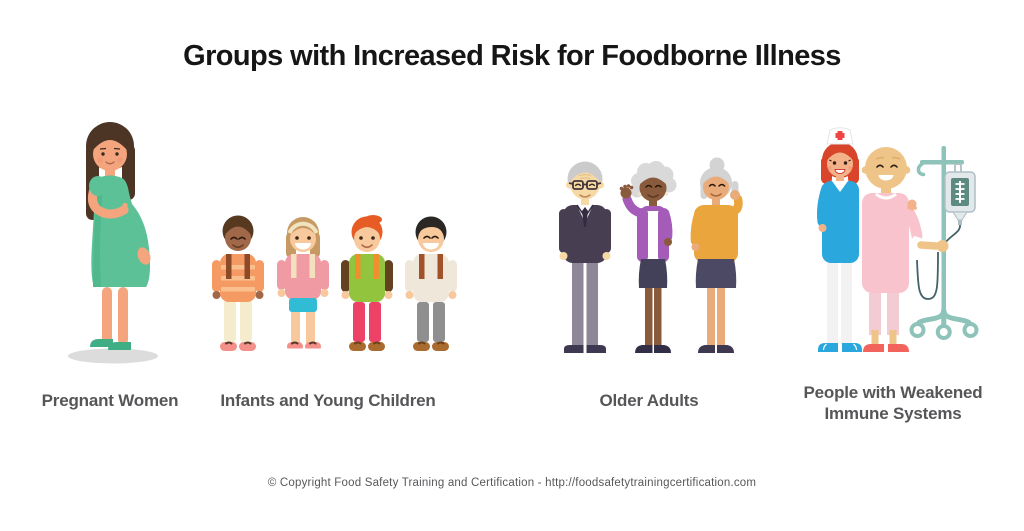 The height and width of the screenshot is (531, 1024). Describe the element at coordinates (893, 403) in the screenshot. I see `group-label-weakened-immune: People with Weakened Immune Systems` at that location.